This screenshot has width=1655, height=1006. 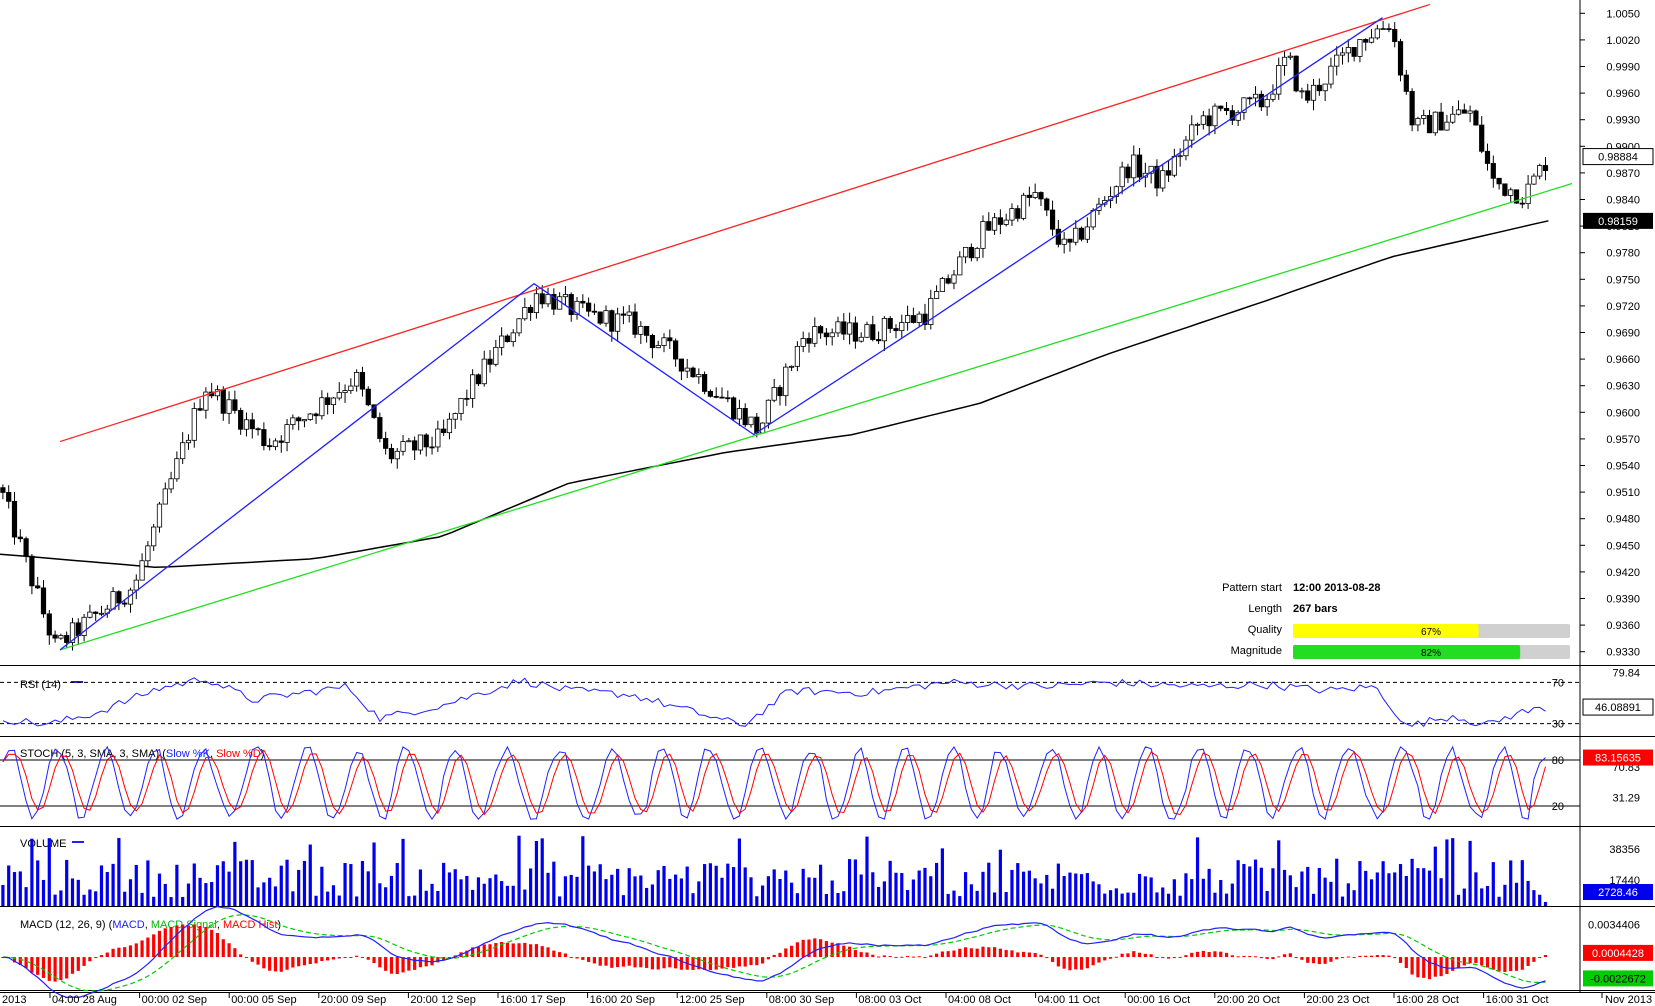 What do you see at coordinates (1623, 280) in the screenshot?
I see `price-tick-label: 0.9750` at bounding box center [1623, 280].